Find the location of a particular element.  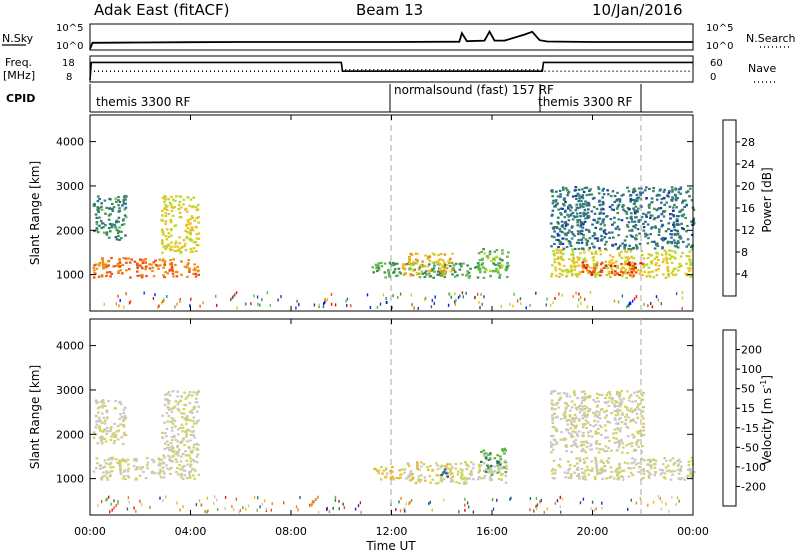

velocity-colorbar-tick-label: 15 is located at coordinates (748, 408).